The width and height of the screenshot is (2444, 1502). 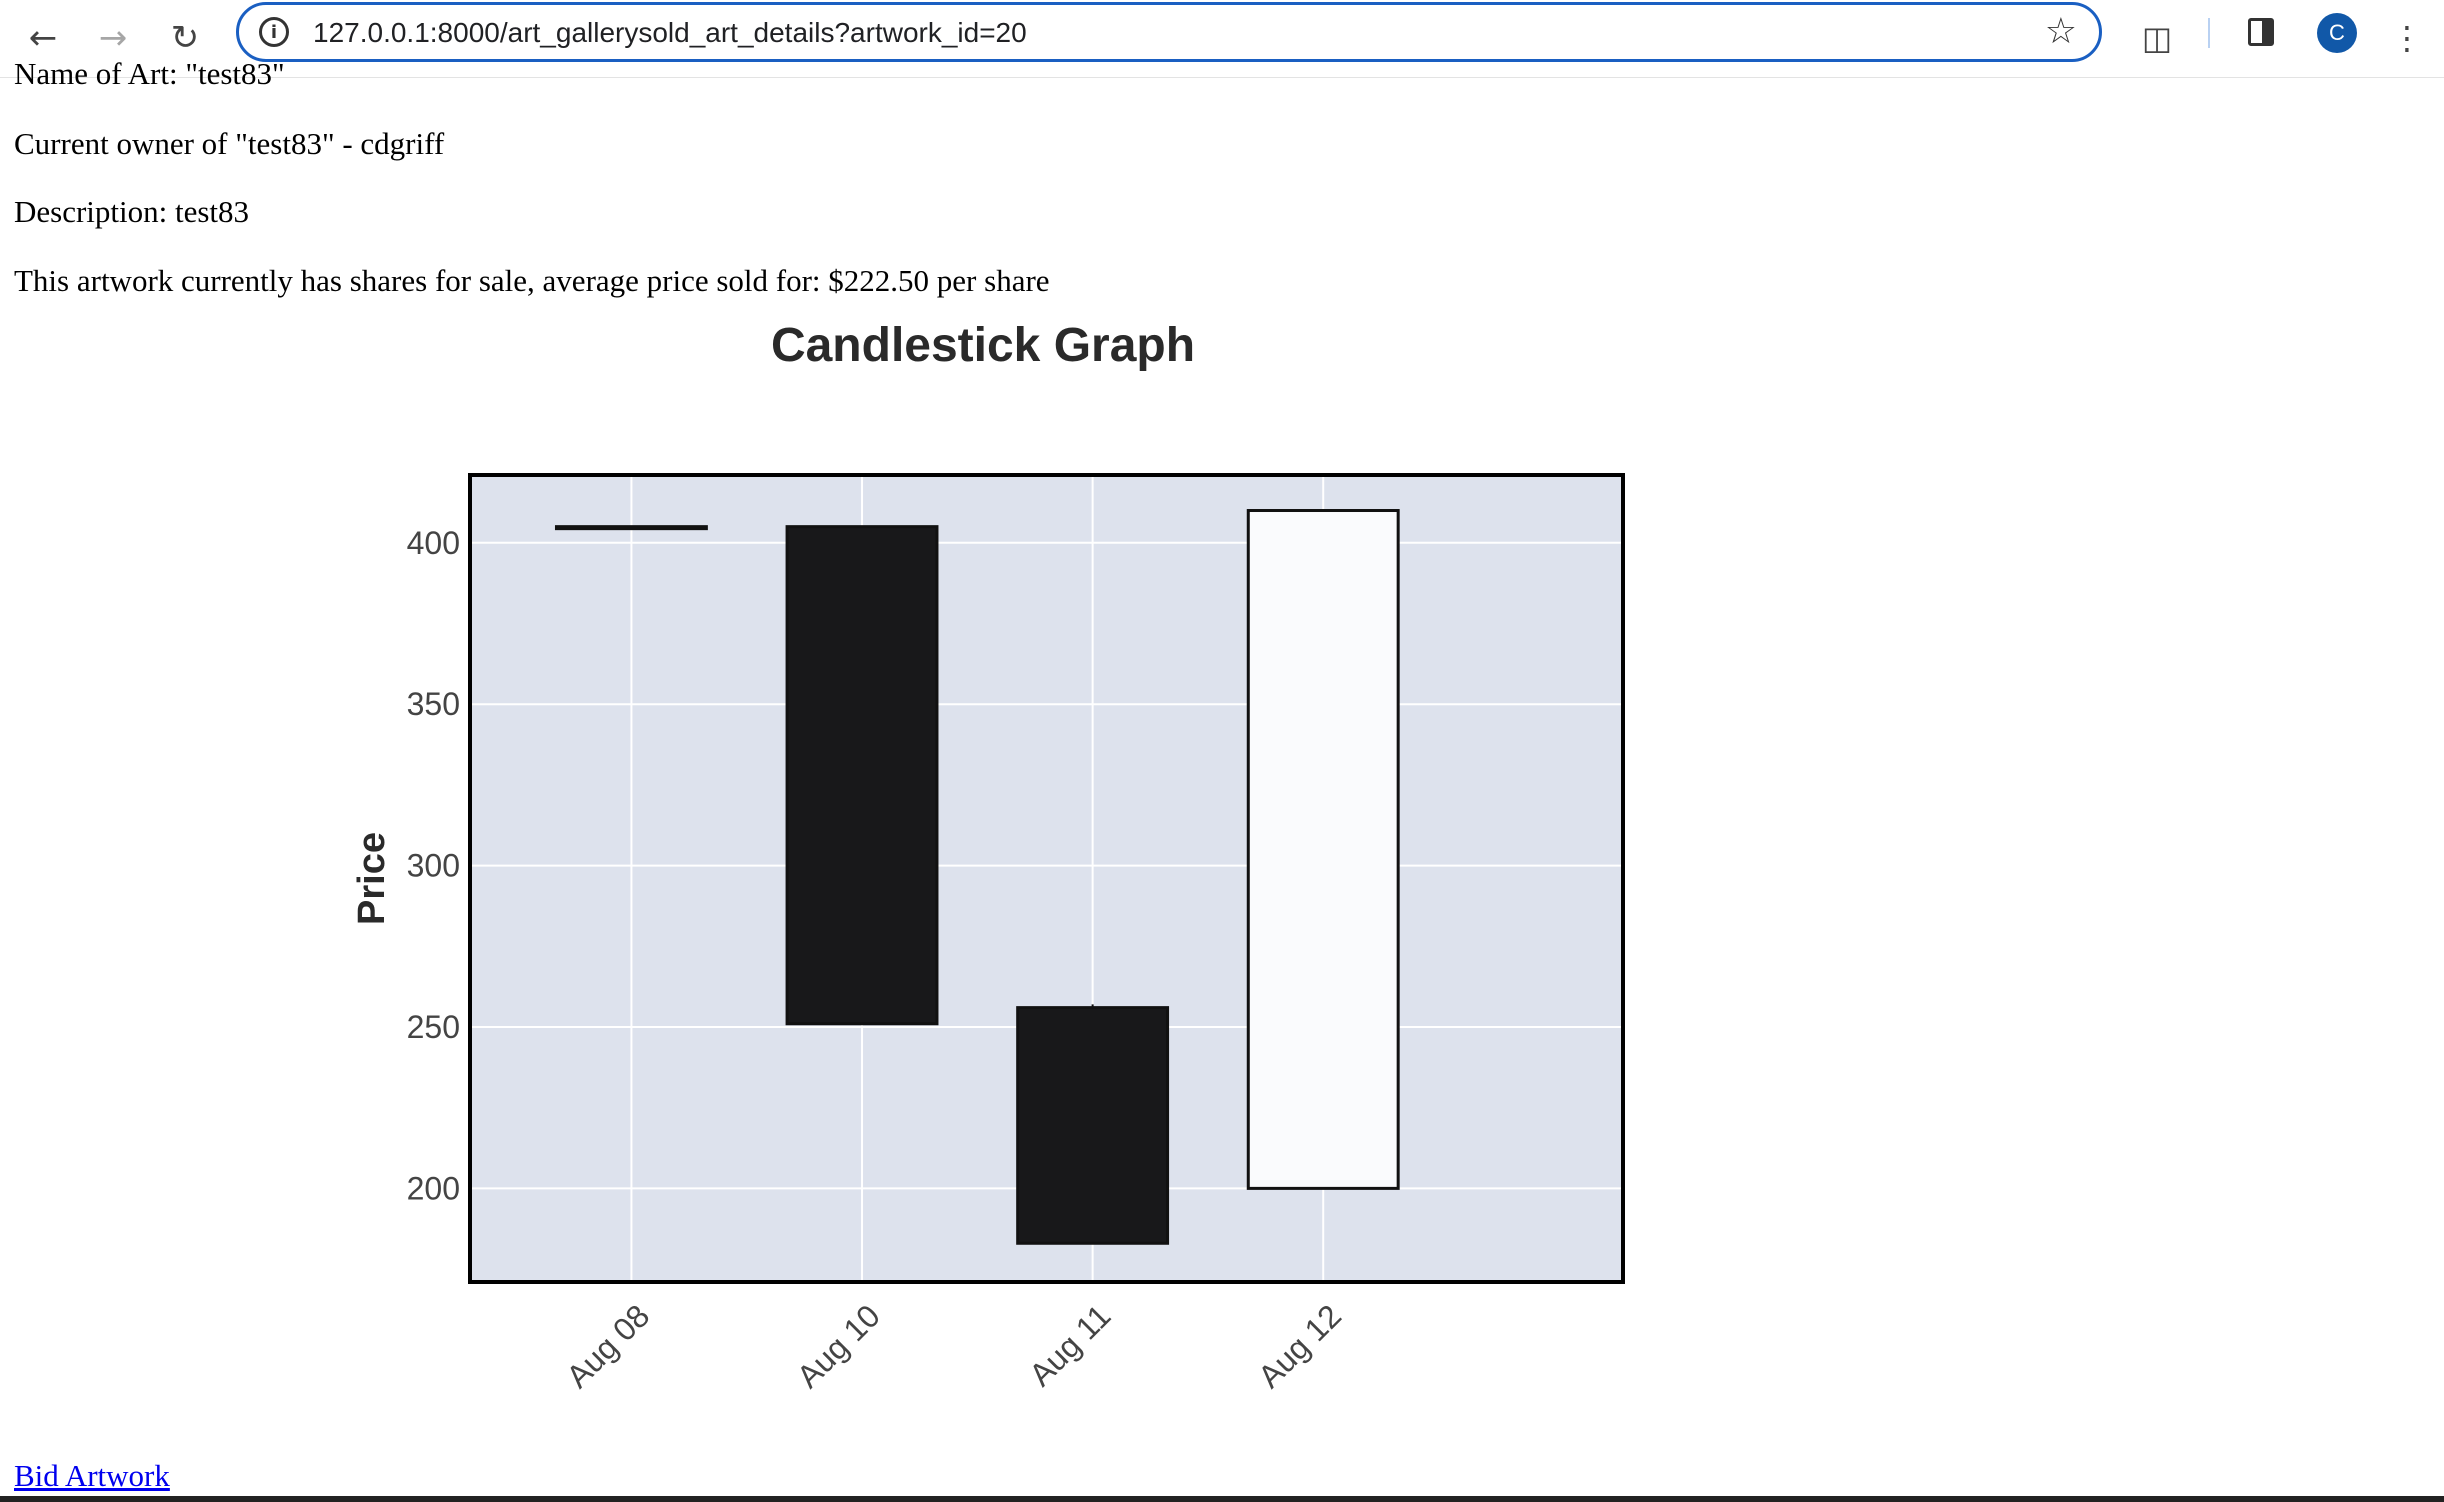 I want to click on owner-line: Current owner of "test83" - cdgriff, so click(x=229, y=143).